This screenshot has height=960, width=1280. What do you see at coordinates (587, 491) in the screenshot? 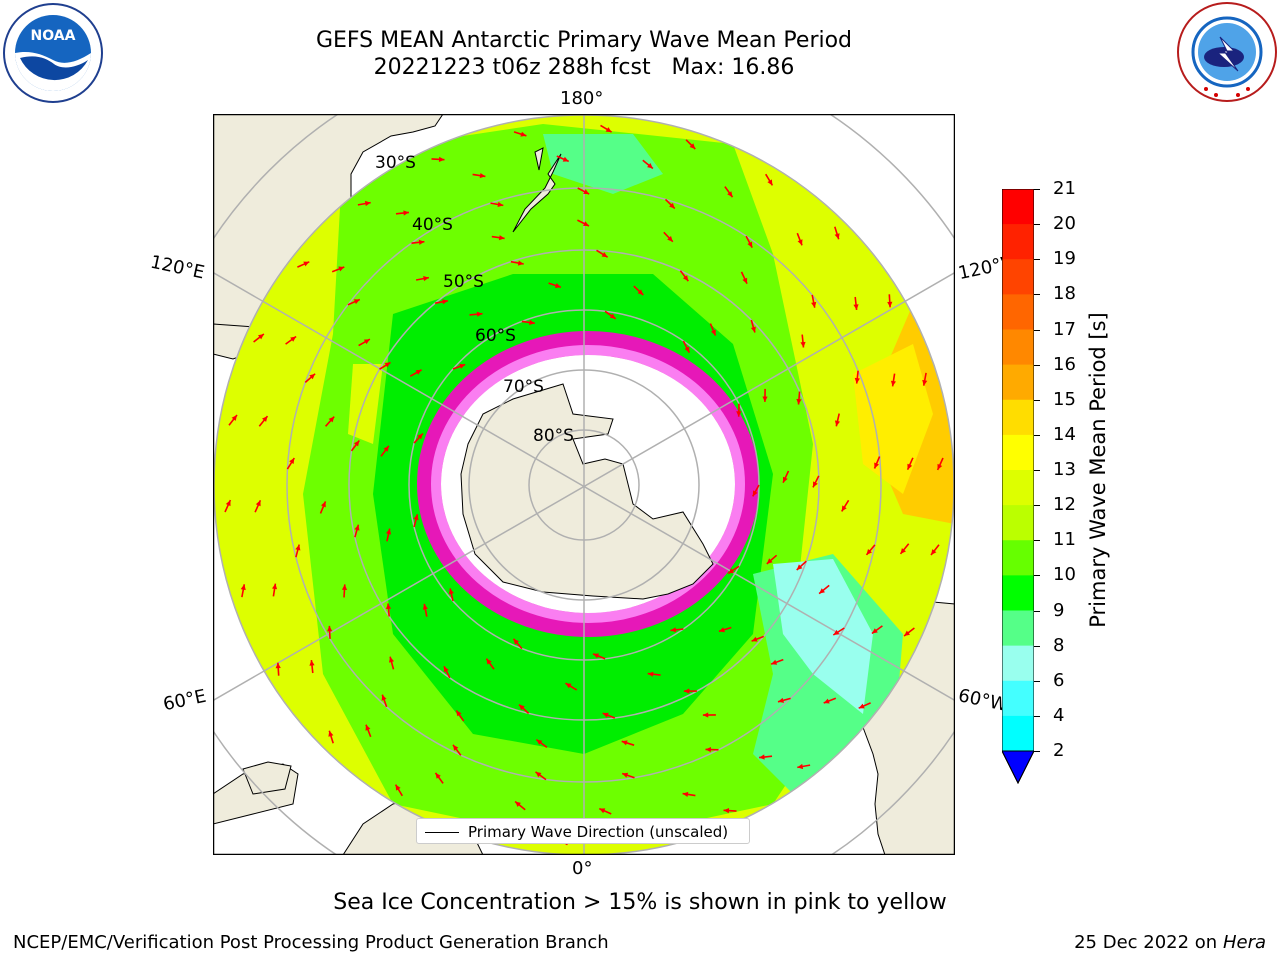
I see `antarctica` at bounding box center [587, 491].